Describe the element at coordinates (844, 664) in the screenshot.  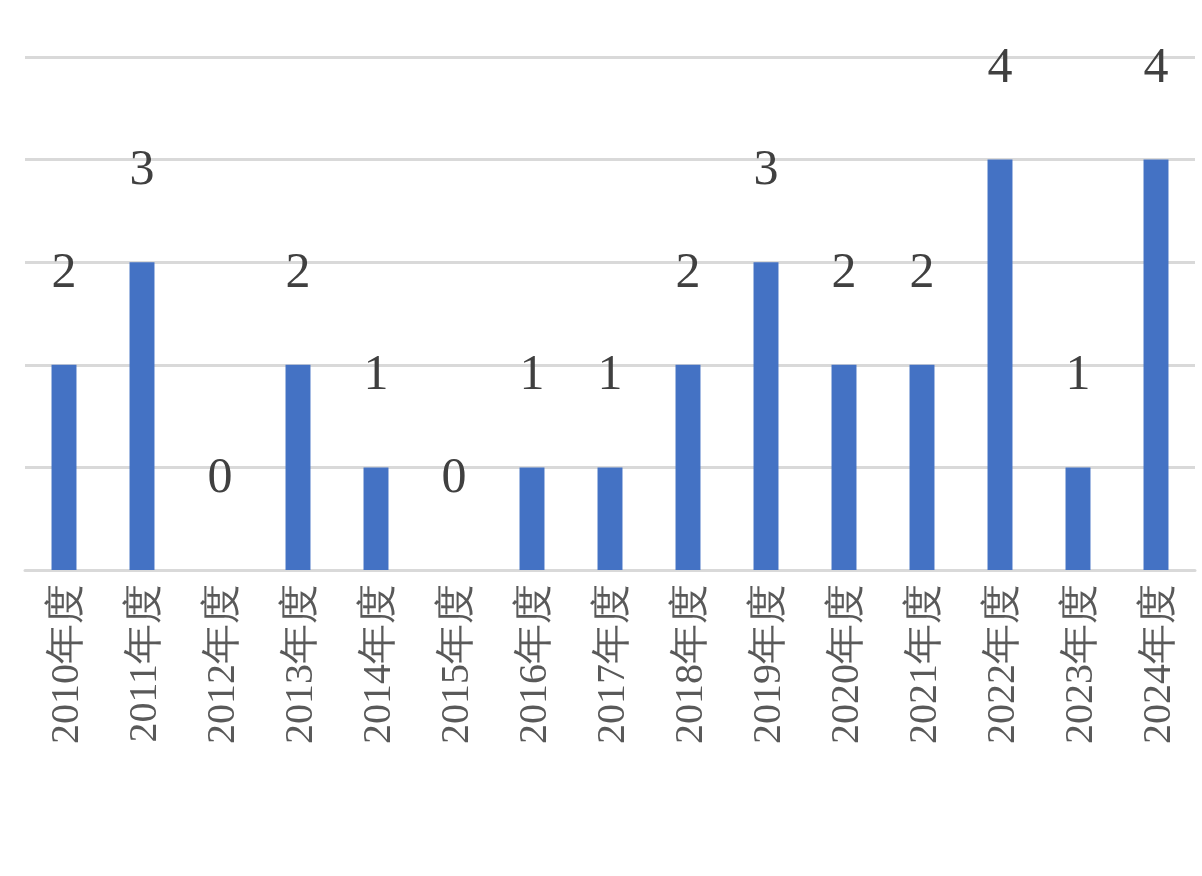
I see `x-tick-label: 2020年度` at that location.